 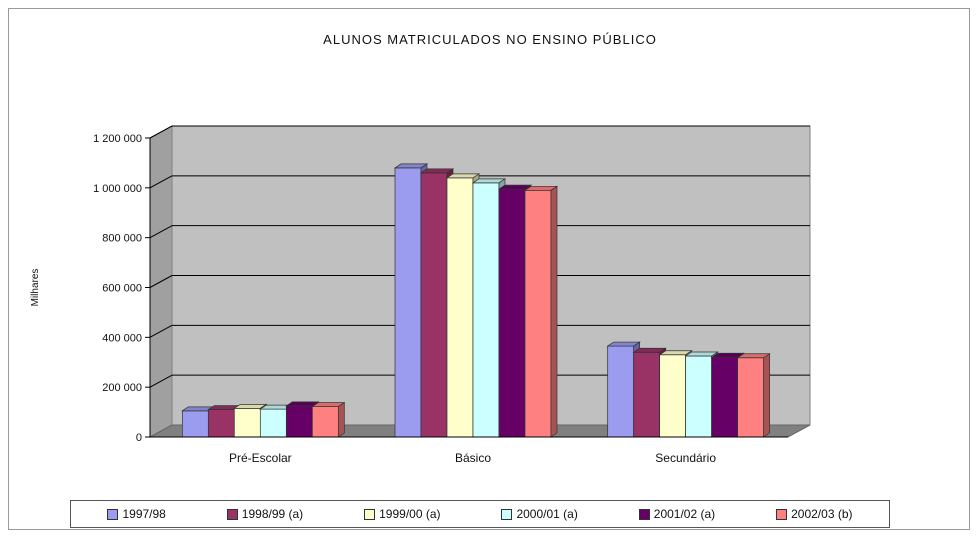 What do you see at coordinates (144, 514) in the screenshot?
I see `legend-label: 1997/98` at bounding box center [144, 514].